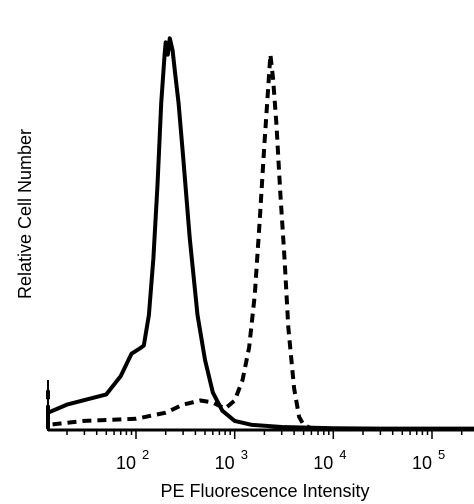 This screenshot has height=504, width=474. I want to click on y-axis-title: Relative Cell Number, so click(25, 214).